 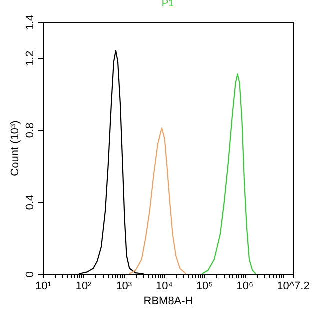 What do you see at coordinates (84, 286) in the screenshot?
I see `x-tick-label: 10²` at bounding box center [84, 286].